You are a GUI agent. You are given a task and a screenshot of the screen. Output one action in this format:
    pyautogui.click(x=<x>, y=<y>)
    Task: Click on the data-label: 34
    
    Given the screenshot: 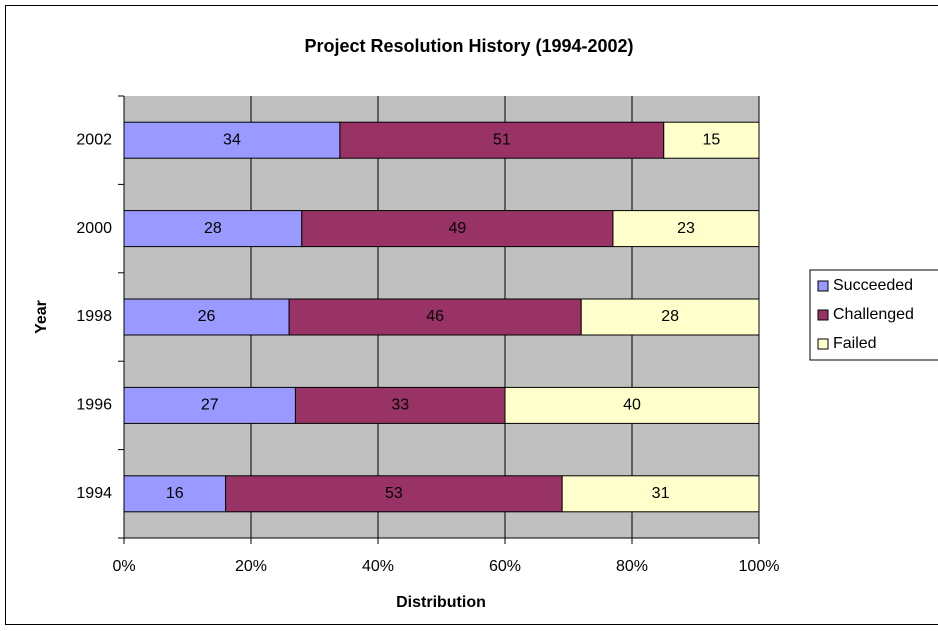 What is the action you would take?
    pyautogui.click(x=232, y=139)
    